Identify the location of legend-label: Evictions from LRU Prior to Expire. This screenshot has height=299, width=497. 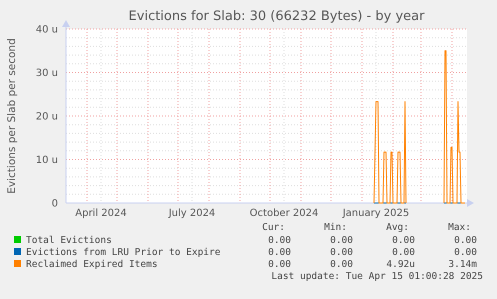
(123, 252).